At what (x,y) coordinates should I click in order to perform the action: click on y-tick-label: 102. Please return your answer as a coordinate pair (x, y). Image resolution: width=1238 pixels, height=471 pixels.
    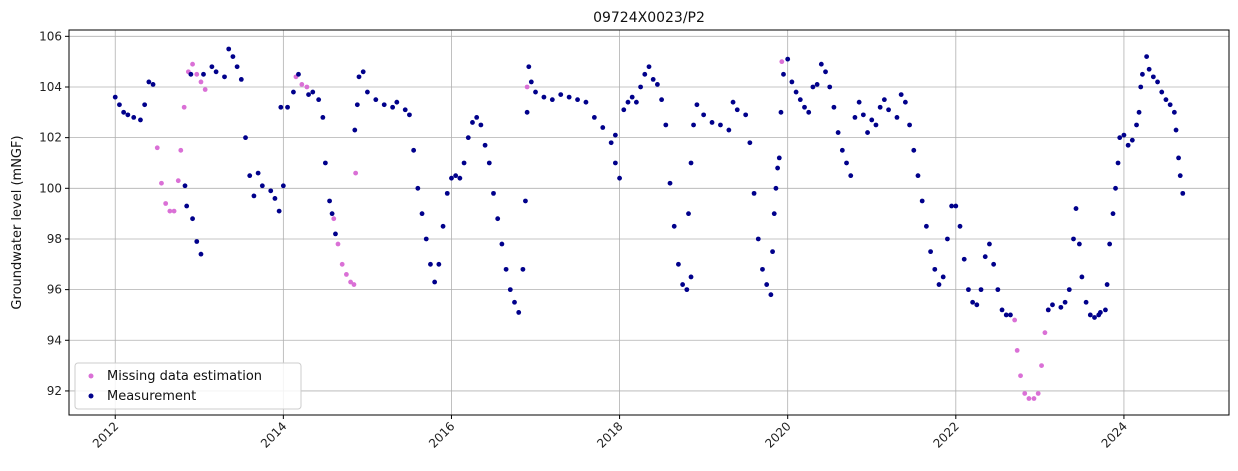
    Looking at the image, I should click on (50, 138).